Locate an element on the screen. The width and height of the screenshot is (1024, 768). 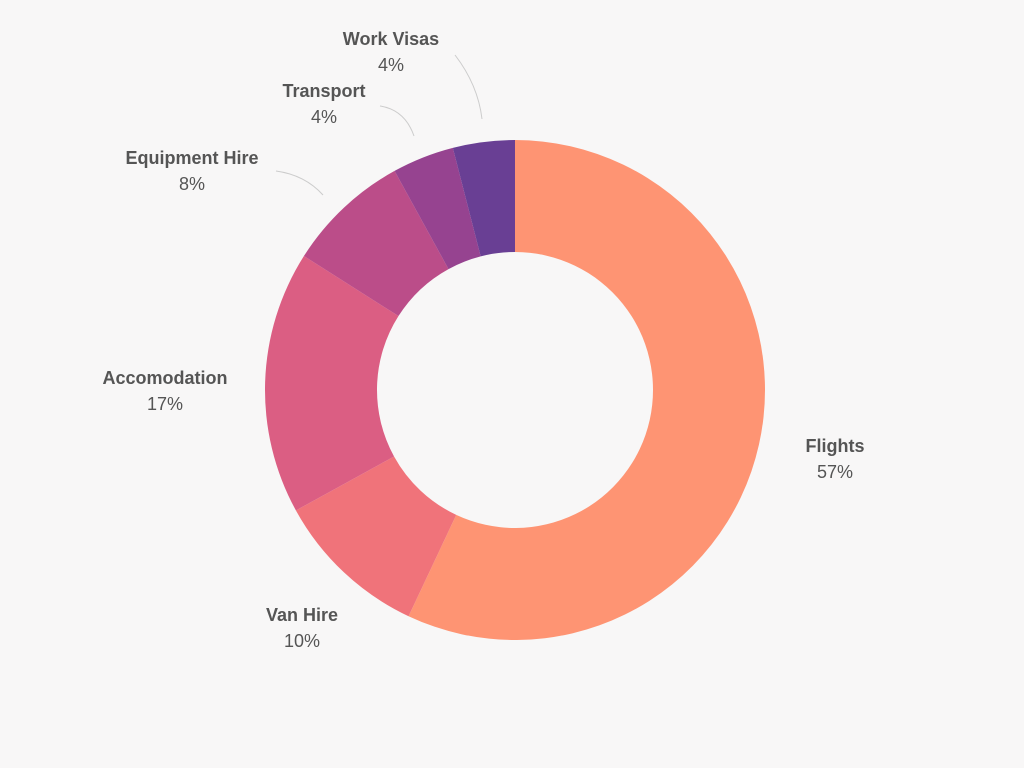
slice-label-accomodation: Accomodation is located at coordinates (164, 378).